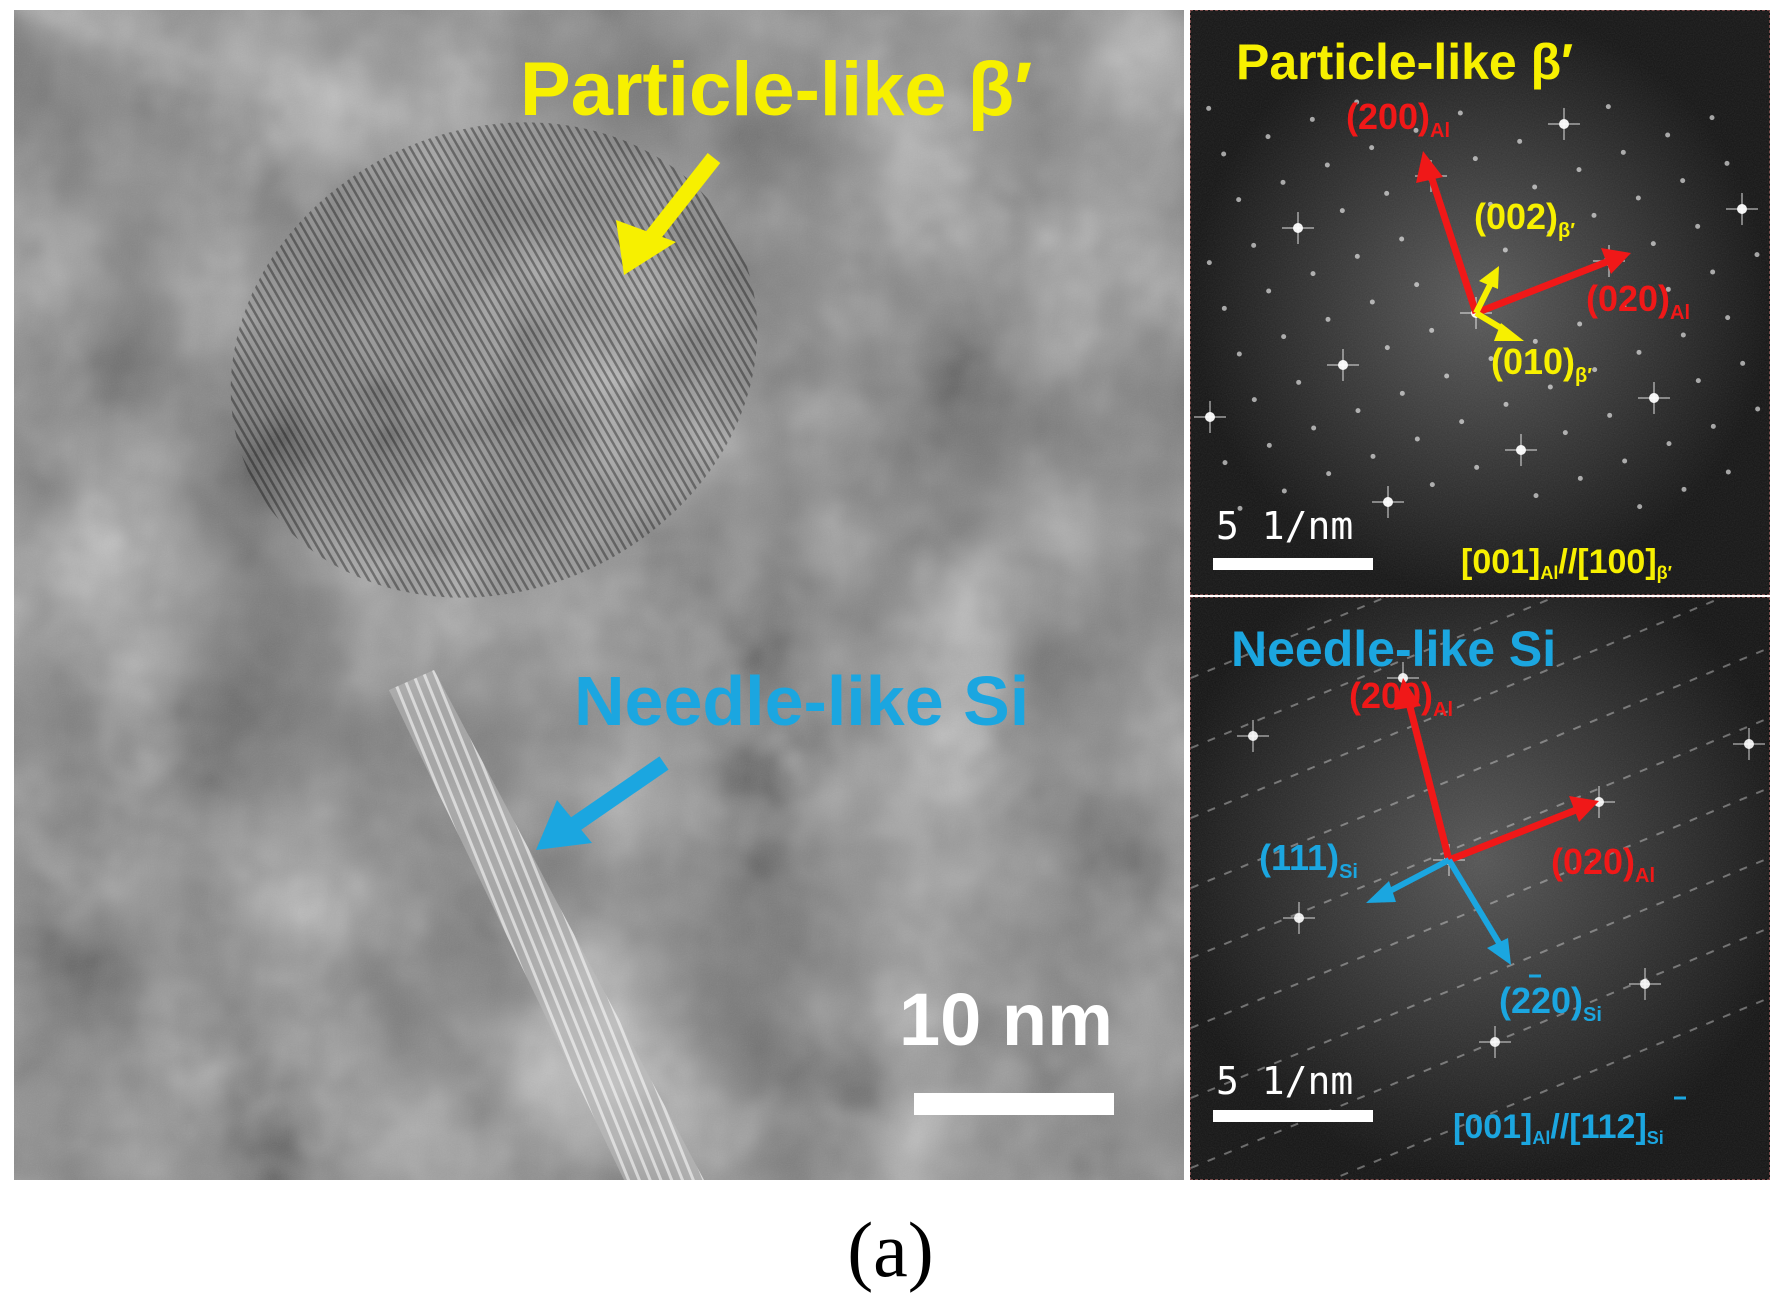 This screenshot has height=1299, width=1781. I want to click on figure-caption: (a), so click(890, 1250).